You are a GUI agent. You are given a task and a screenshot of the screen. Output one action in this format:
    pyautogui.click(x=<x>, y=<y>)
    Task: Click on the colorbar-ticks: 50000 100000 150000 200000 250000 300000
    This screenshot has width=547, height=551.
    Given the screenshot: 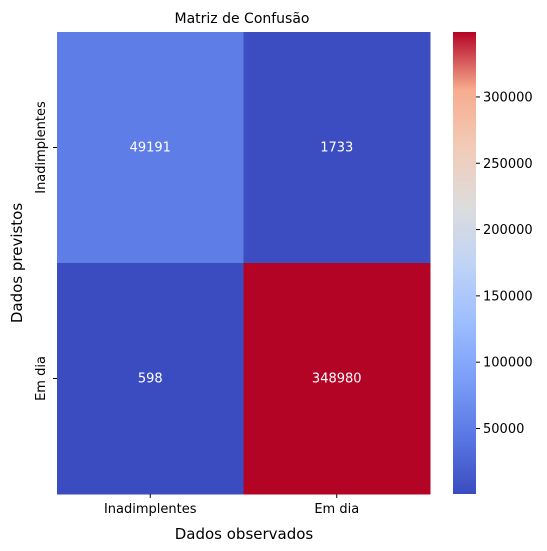 What is the action you would take?
    pyautogui.click(x=504, y=263)
    